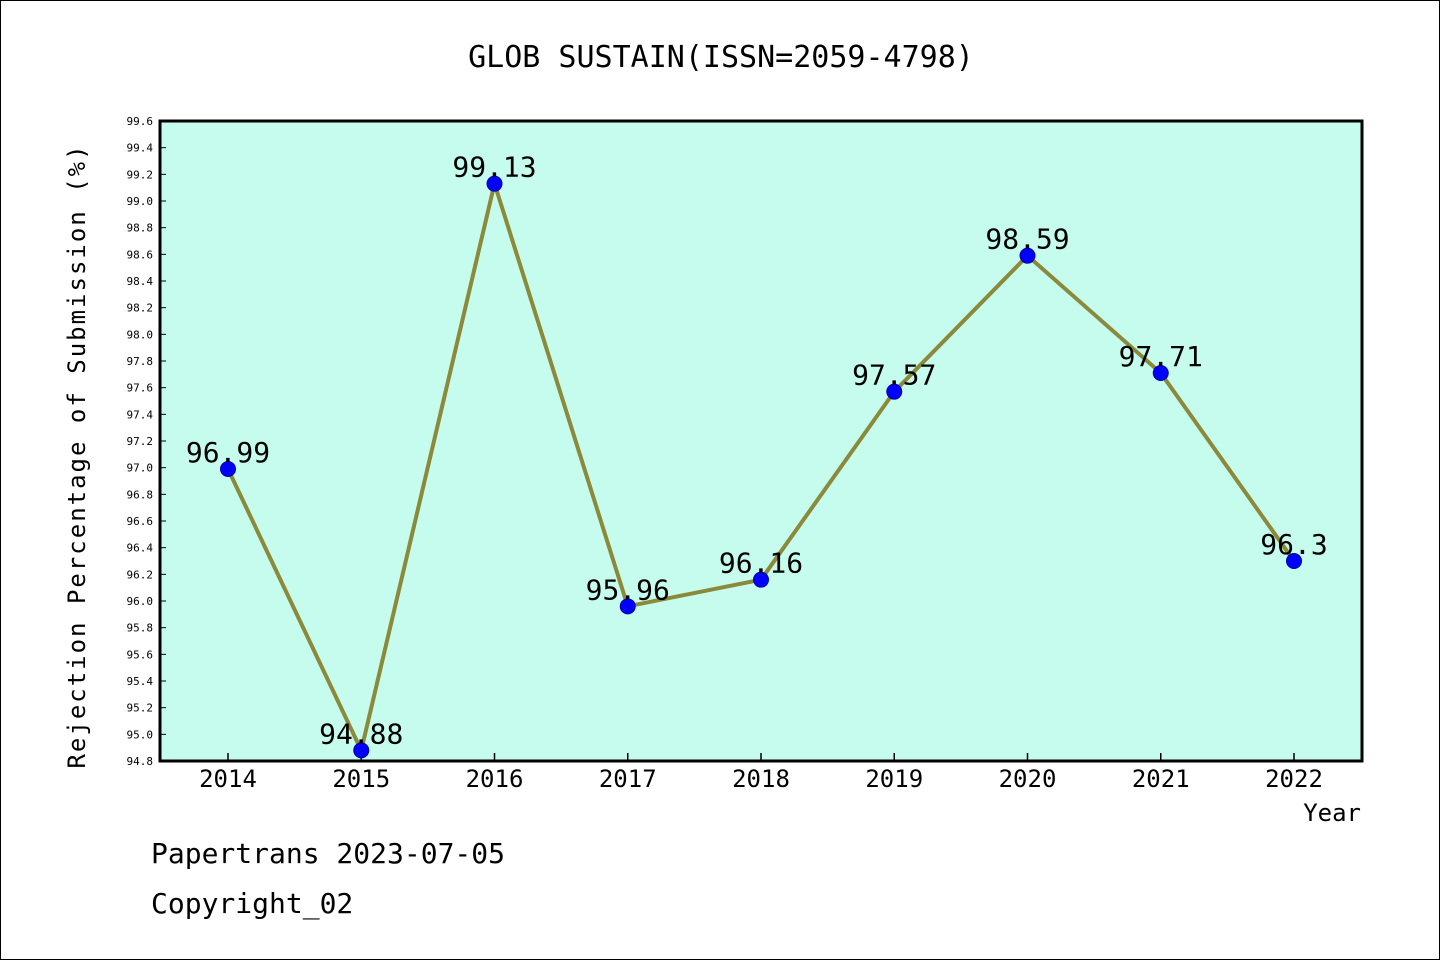  Describe the element at coordinates (140, 734) in the screenshot. I see `y-tick-label: 95.0` at that location.